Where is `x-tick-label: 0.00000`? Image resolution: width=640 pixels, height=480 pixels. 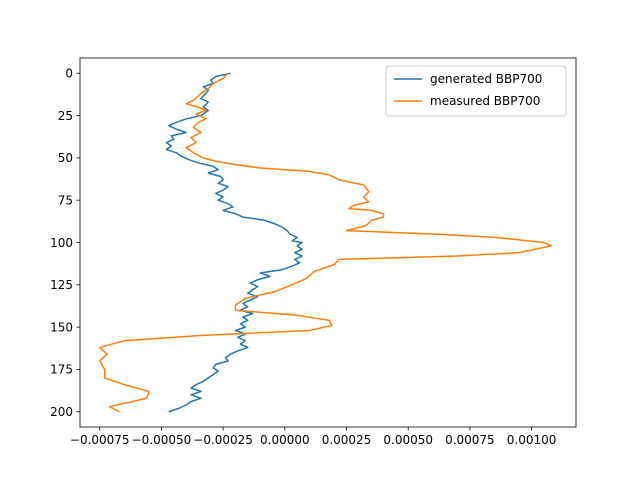
x-tick-label: 0.00000 is located at coordinates (285, 440).